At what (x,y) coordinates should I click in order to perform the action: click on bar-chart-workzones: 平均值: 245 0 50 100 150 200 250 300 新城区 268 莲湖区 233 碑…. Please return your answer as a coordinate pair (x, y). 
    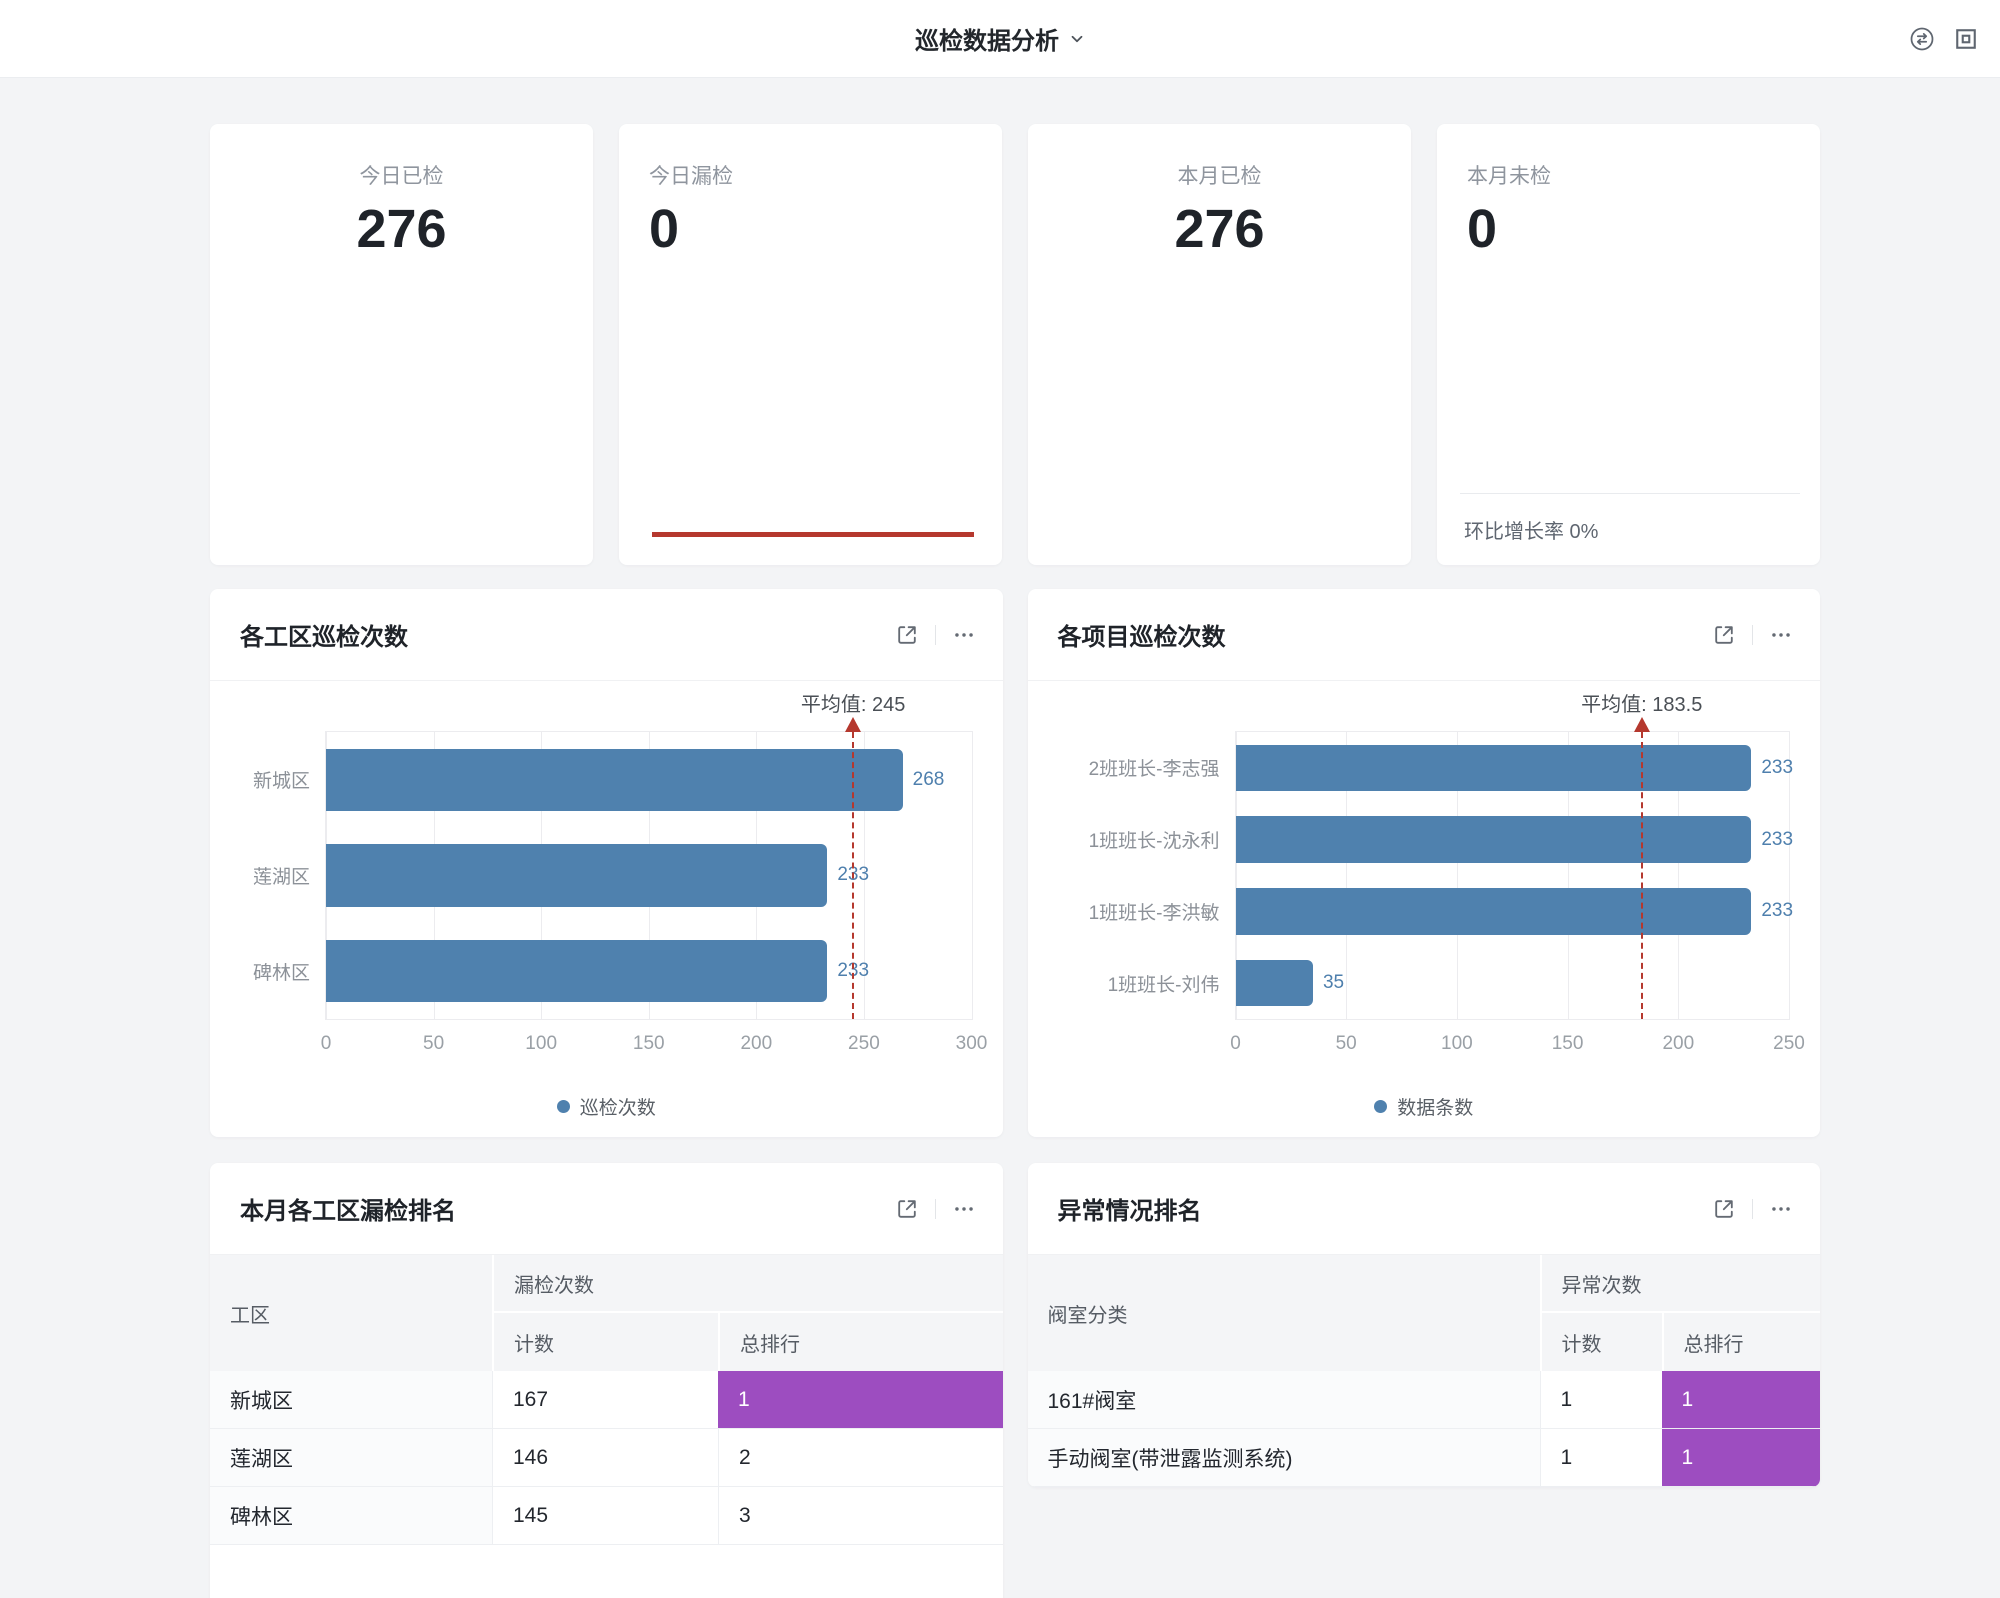
    Looking at the image, I should click on (606, 908).